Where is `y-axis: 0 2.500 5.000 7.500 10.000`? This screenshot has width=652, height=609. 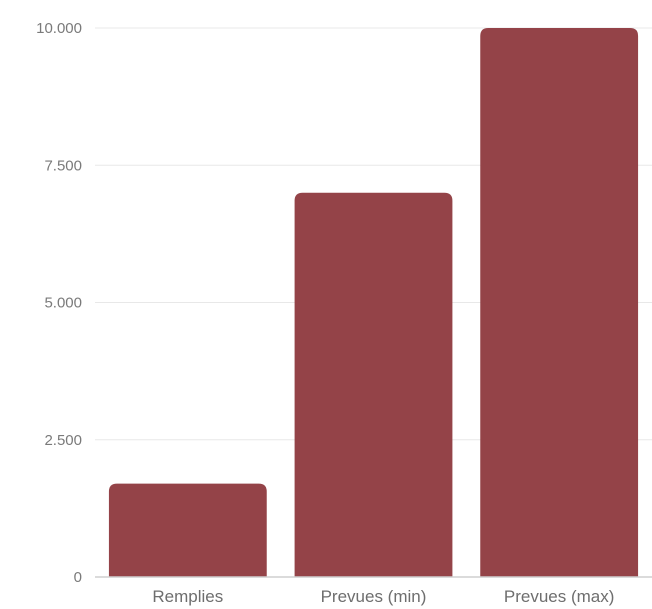 y-axis: 0 2.500 5.000 7.500 10.000 is located at coordinates (59, 303).